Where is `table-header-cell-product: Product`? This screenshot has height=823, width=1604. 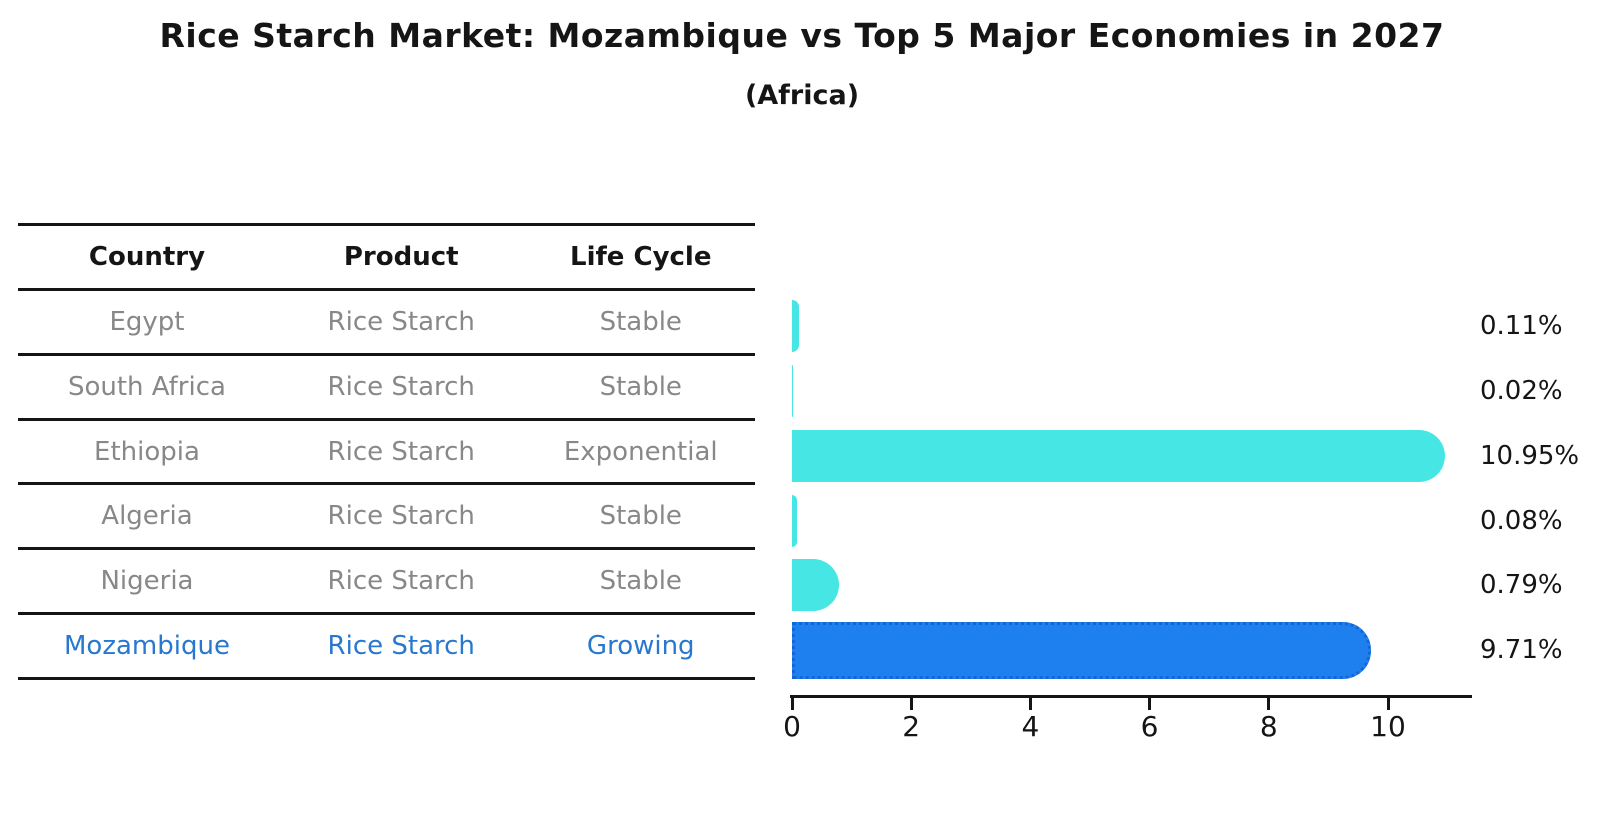 table-header-cell-product: Product is located at coordinates (401, 256).